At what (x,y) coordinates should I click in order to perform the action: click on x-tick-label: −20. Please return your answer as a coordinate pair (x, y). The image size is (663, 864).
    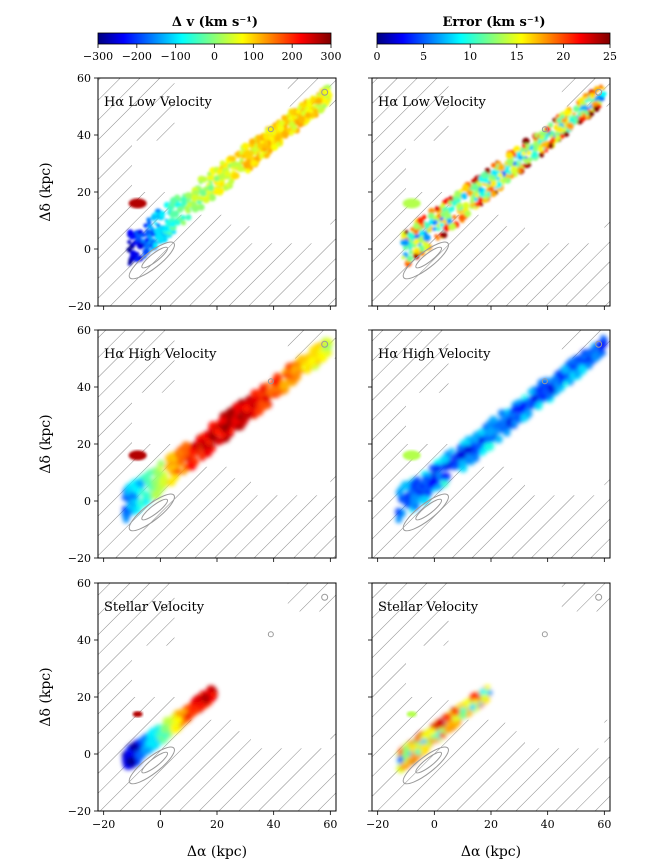
    Looking at the image, I should click on (103, 824).